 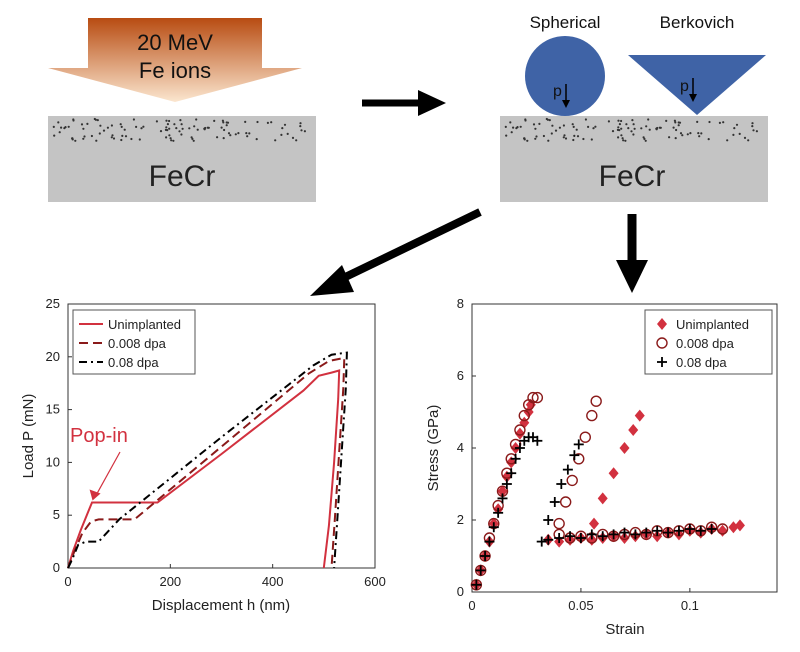 What do you see at coordinates (221, 605) in the screenshot?
I see `load-plot-x-label: Displacement h (nm)` at bounding box center [221, 605].